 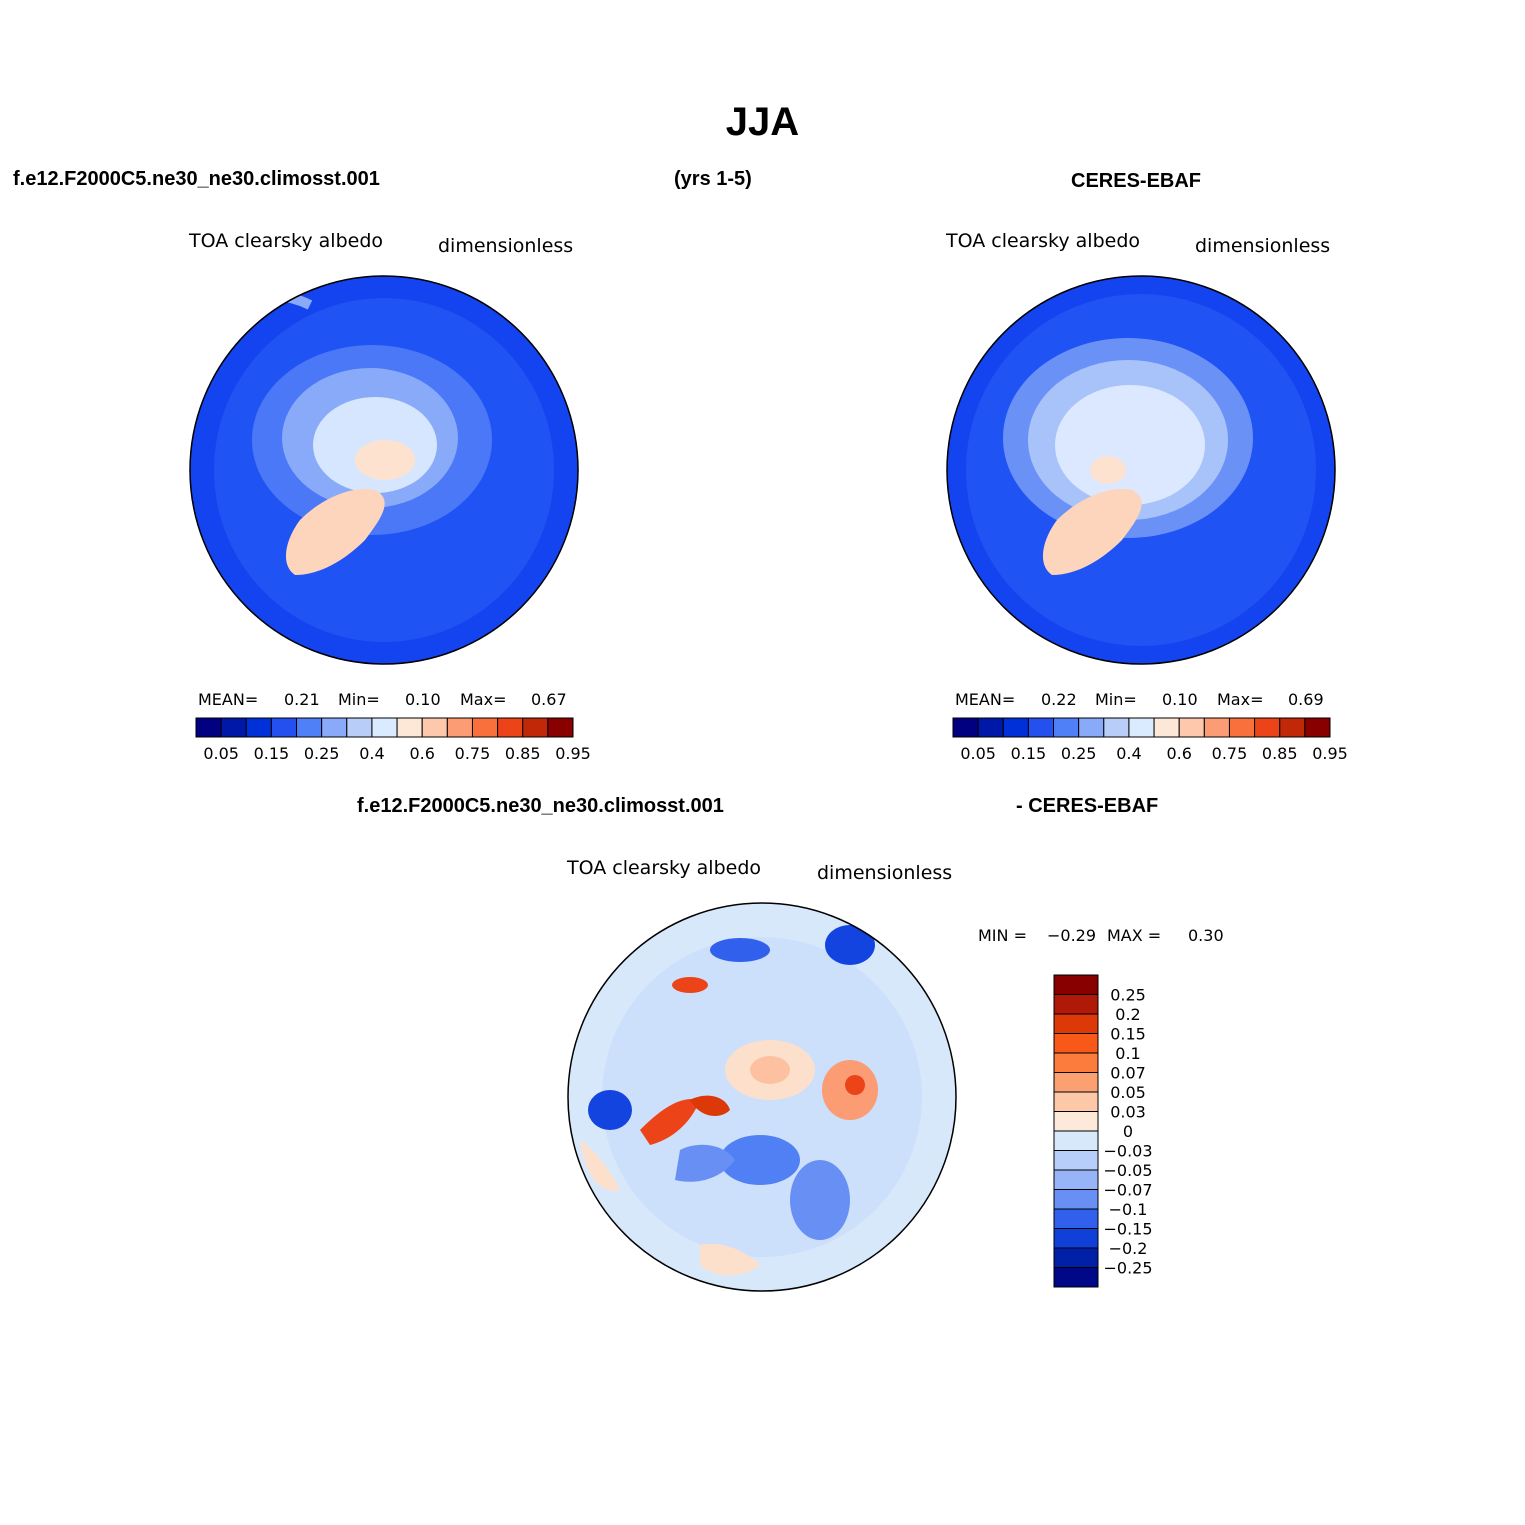 I want to click on diff-colorbar-tick-label: 0.15, so click(x=1128, y=1034).